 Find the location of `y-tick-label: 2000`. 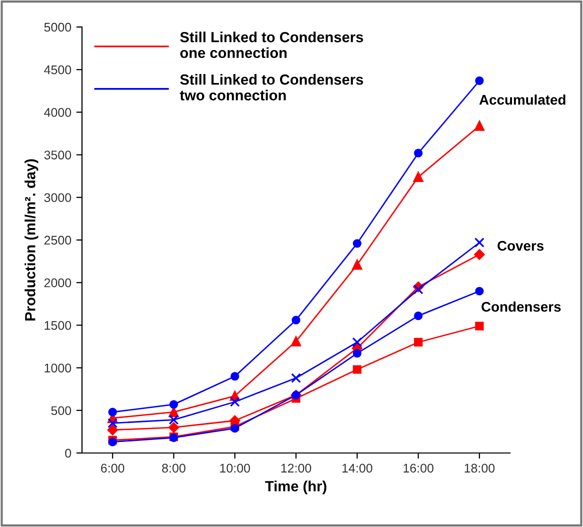

y-tick-label: 2000 is located at coordinates (58, 283).